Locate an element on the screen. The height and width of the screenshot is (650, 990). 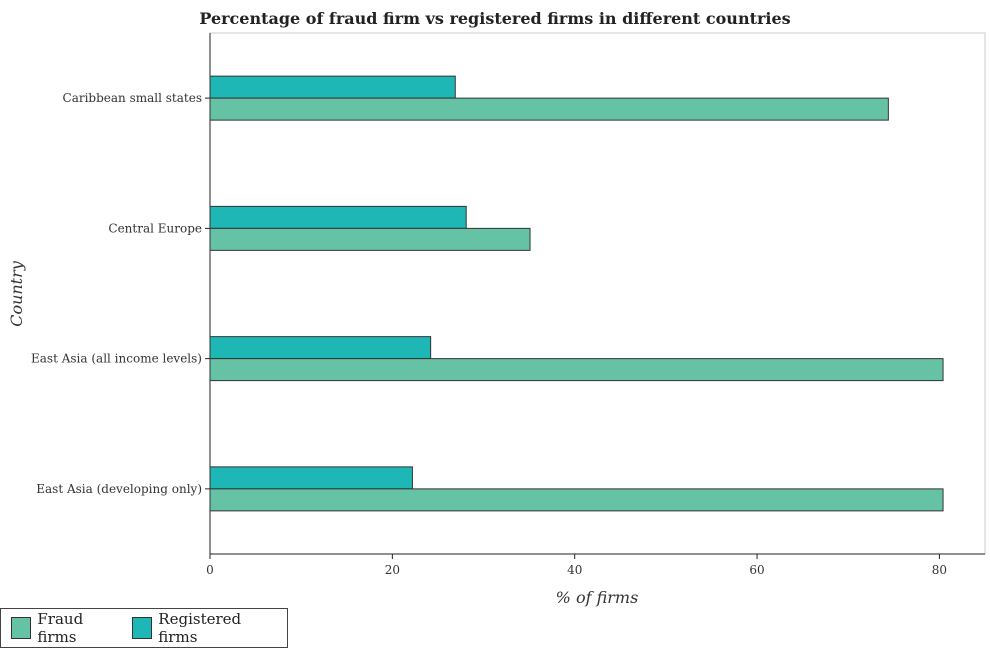
legend-item-registered-firms: Registered firms is located at coordinates (203, 628).